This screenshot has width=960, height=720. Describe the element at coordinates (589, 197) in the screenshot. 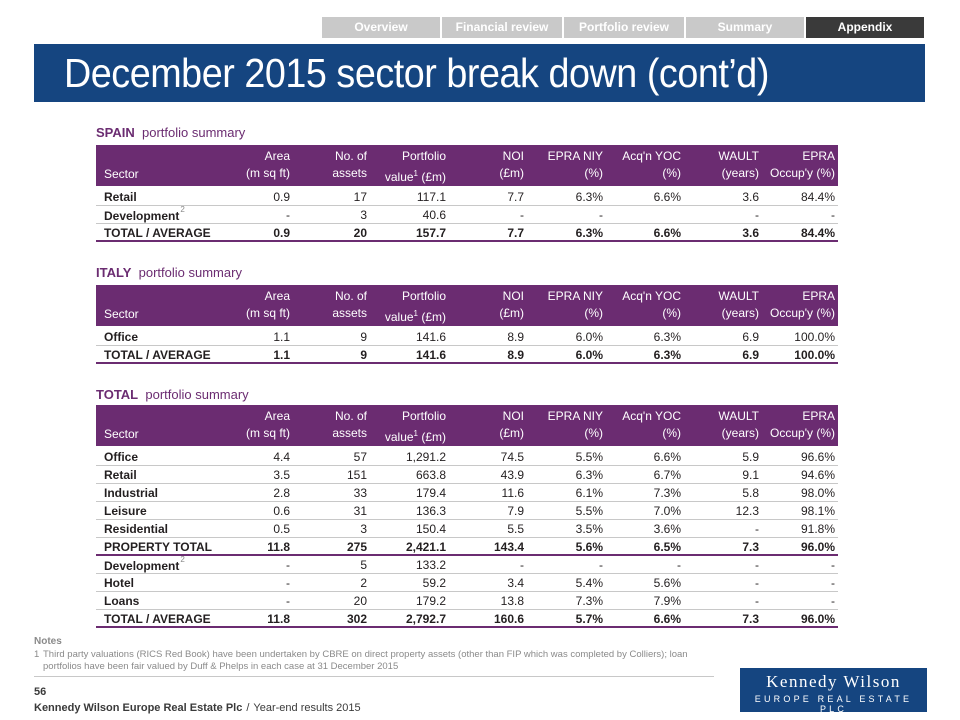

I see `cell-niy: 6.3%` at that location.